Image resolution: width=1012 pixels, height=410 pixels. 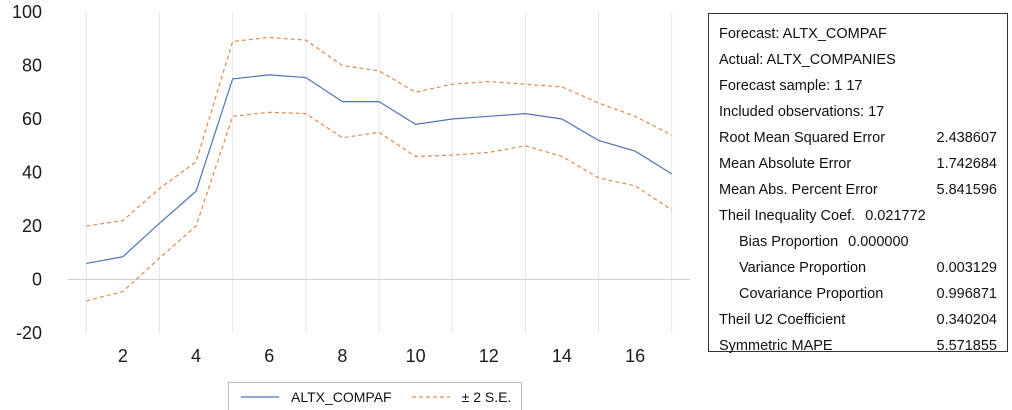 What do you see at coordinates (27, 12) in the screenshot?
I see `y-tick-label: 100` at bounding box center [27, 12].